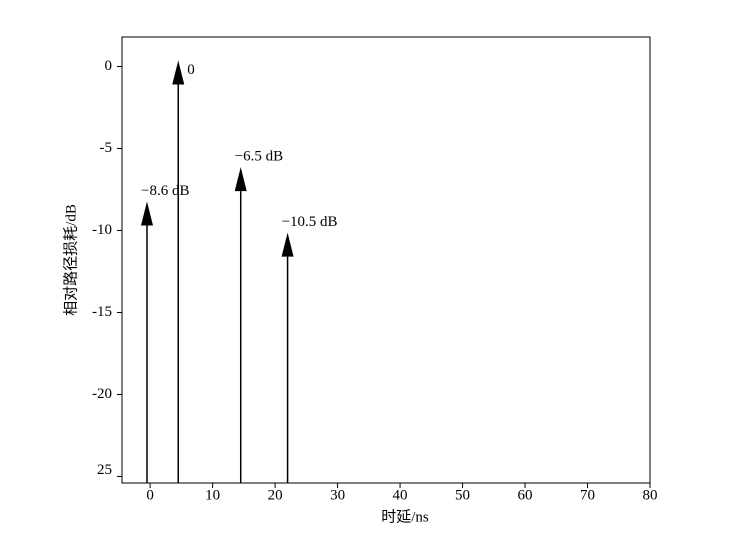 The width and height of the screenshot is (744, 536). I want to click on y-tick-label: -5, so click(106, 148).